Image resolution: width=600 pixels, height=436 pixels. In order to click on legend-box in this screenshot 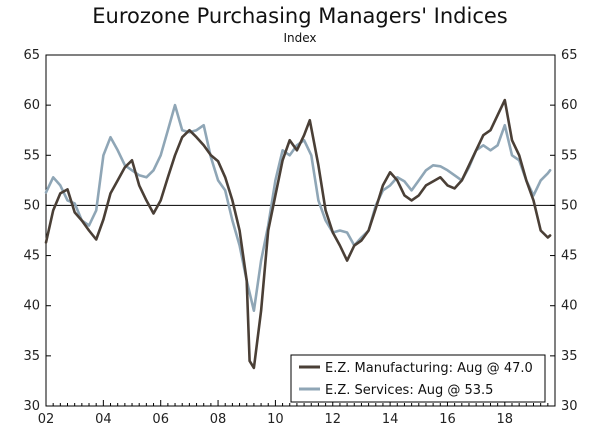, I will do `click(418, 378)`.